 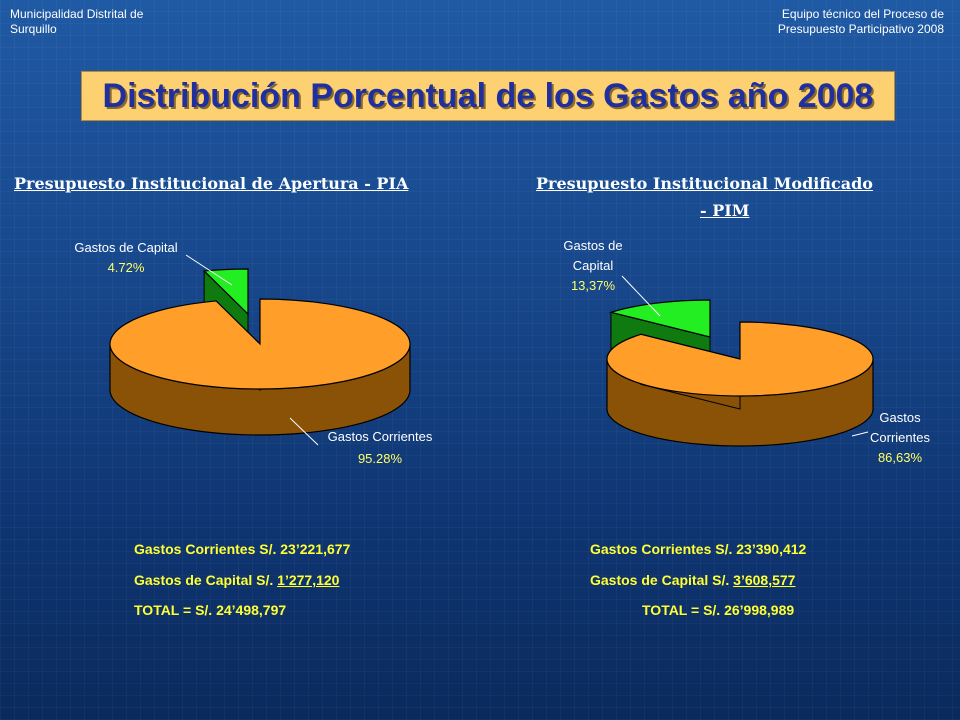 I want to click on header-left: Municipalidad Distrital de Surquillo, so click(x=120, y=22).